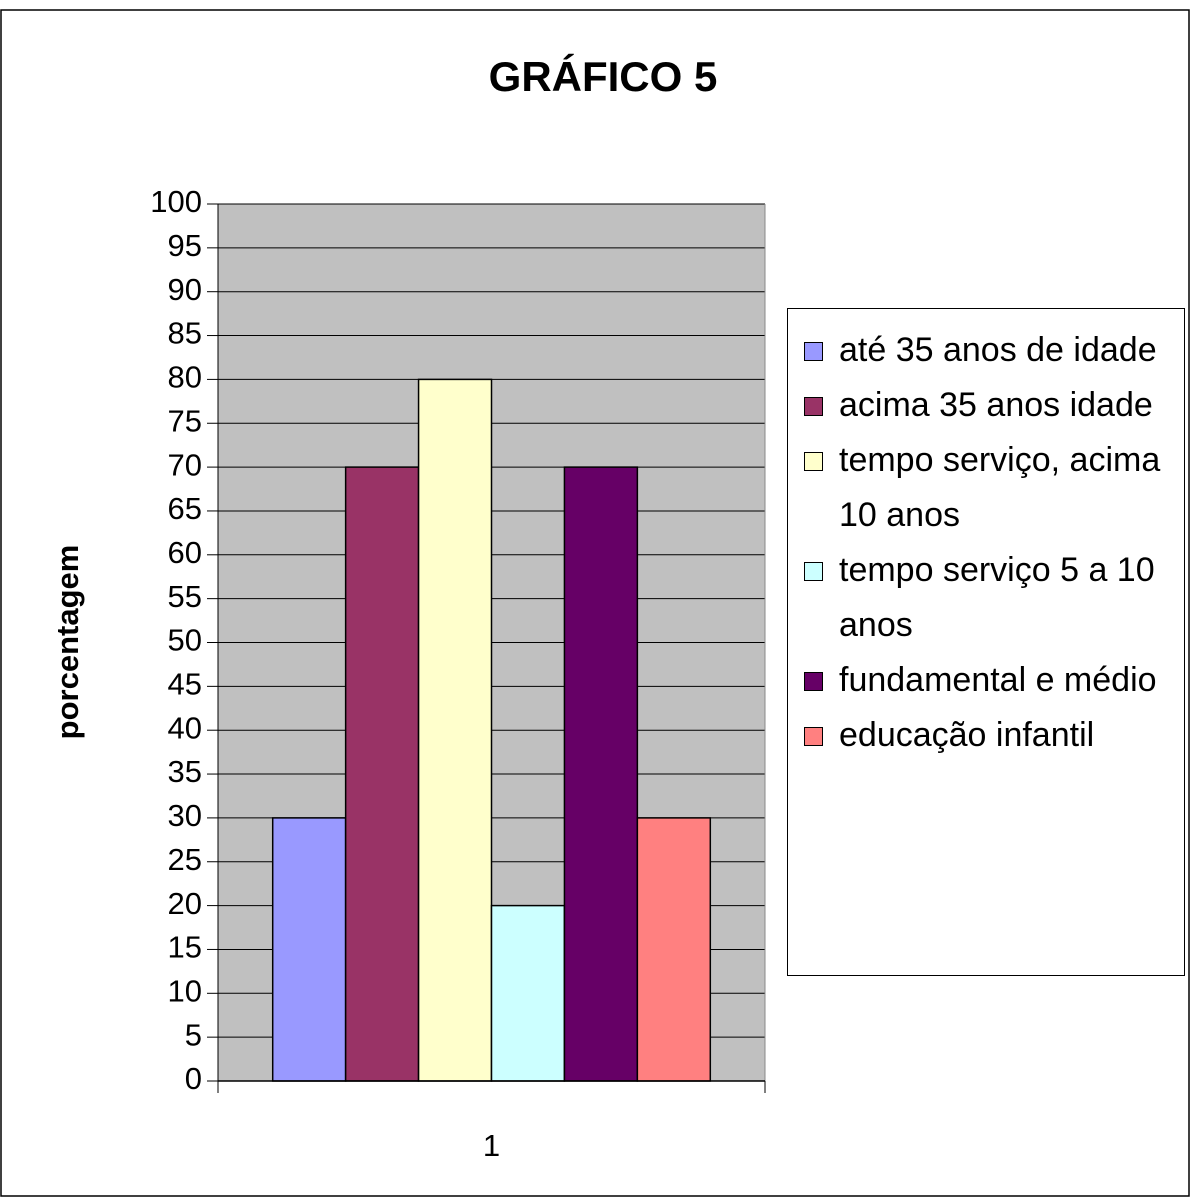  What do you see at coordinates (185, 508) in the screenshot?
I see `y-tick-label: 65` at bounding box center [185, 508].